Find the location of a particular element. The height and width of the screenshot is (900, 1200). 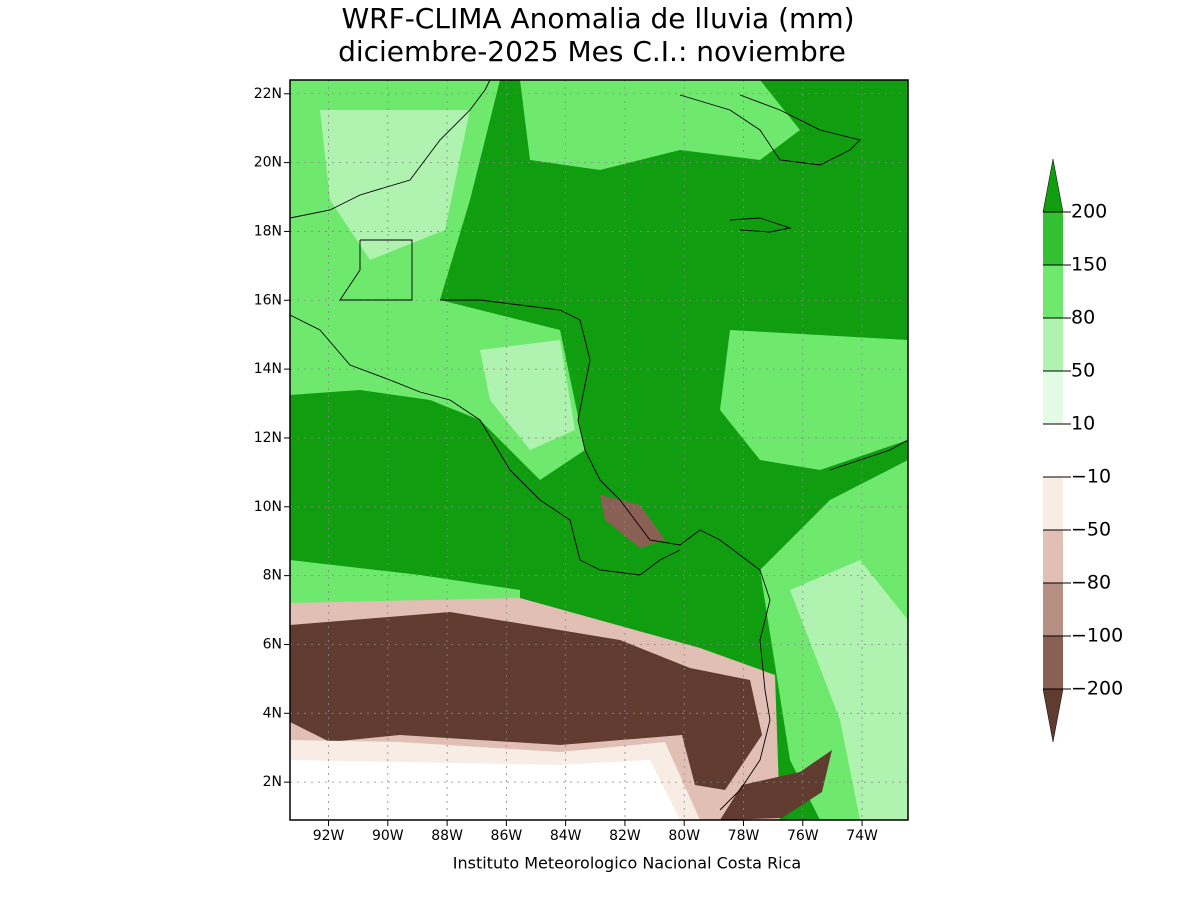

colorbar-label: 10 is located at coordinates (1083, 424).